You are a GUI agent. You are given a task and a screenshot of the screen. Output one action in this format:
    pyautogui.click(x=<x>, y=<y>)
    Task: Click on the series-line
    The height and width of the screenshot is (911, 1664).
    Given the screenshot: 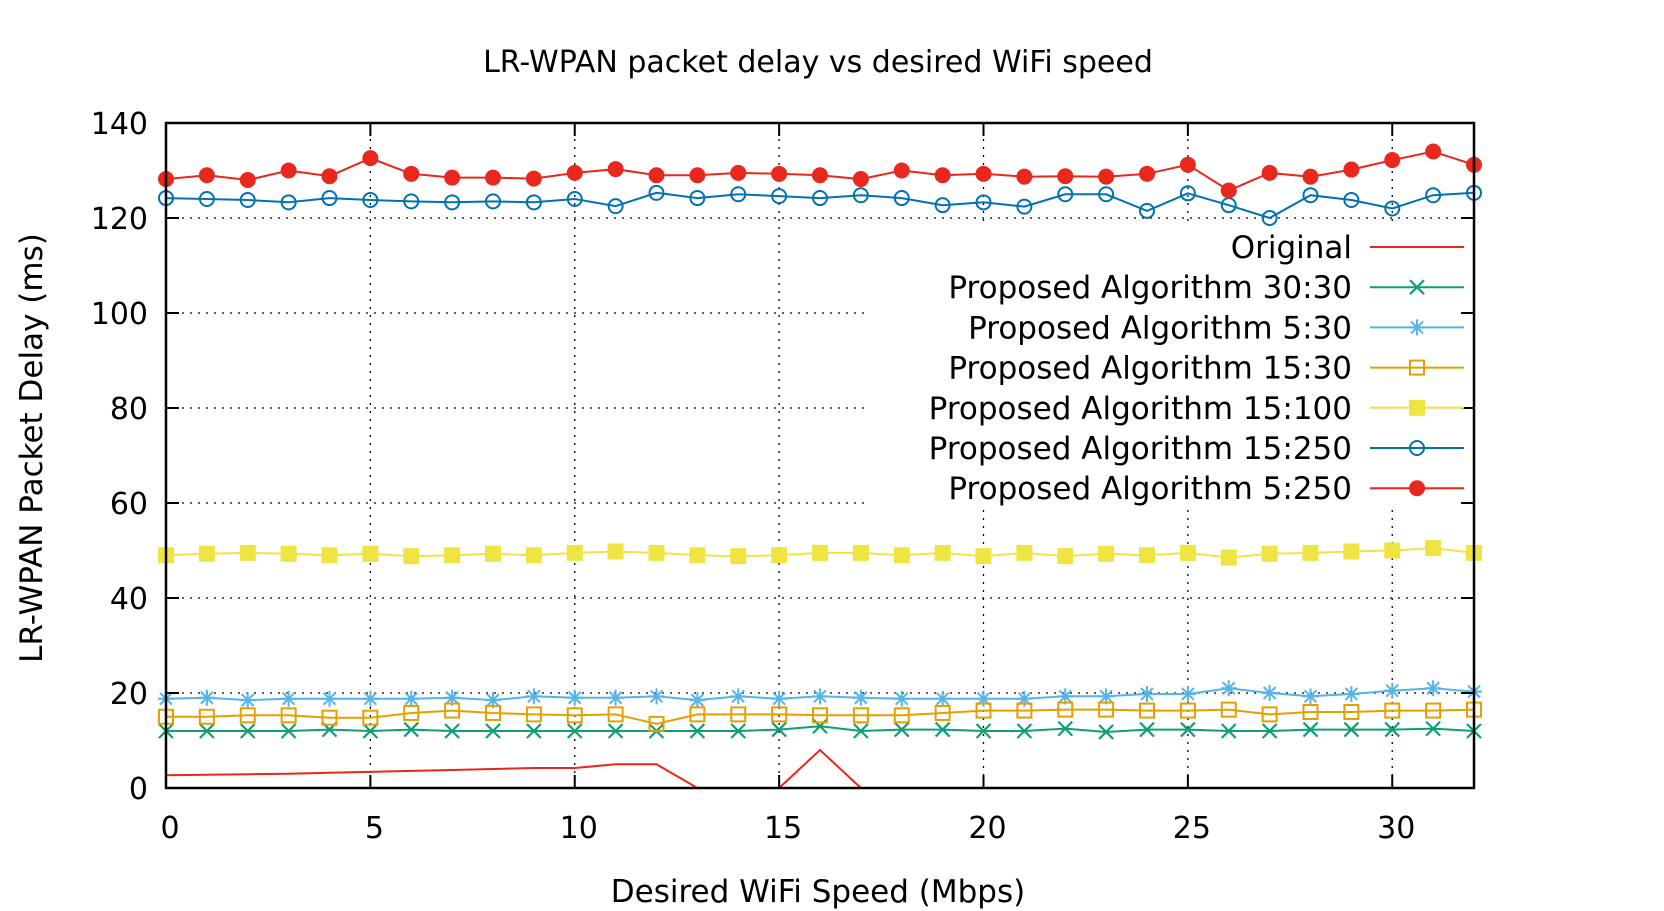 What is the action you would take?
    pyautogui.click(x=819, y=768)
    